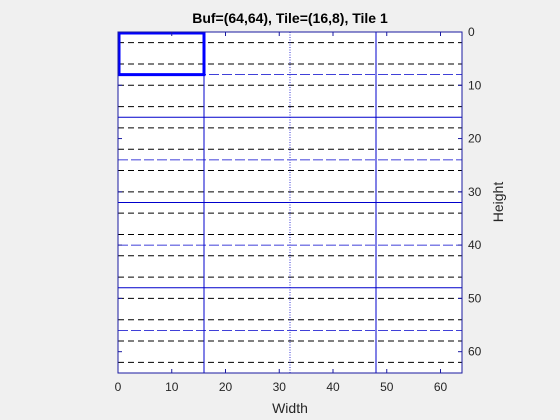  What do you see at coordinates (475, 298) in the screenshot?
I see `y-tick-label: 50` at bounding box center [475, 298].